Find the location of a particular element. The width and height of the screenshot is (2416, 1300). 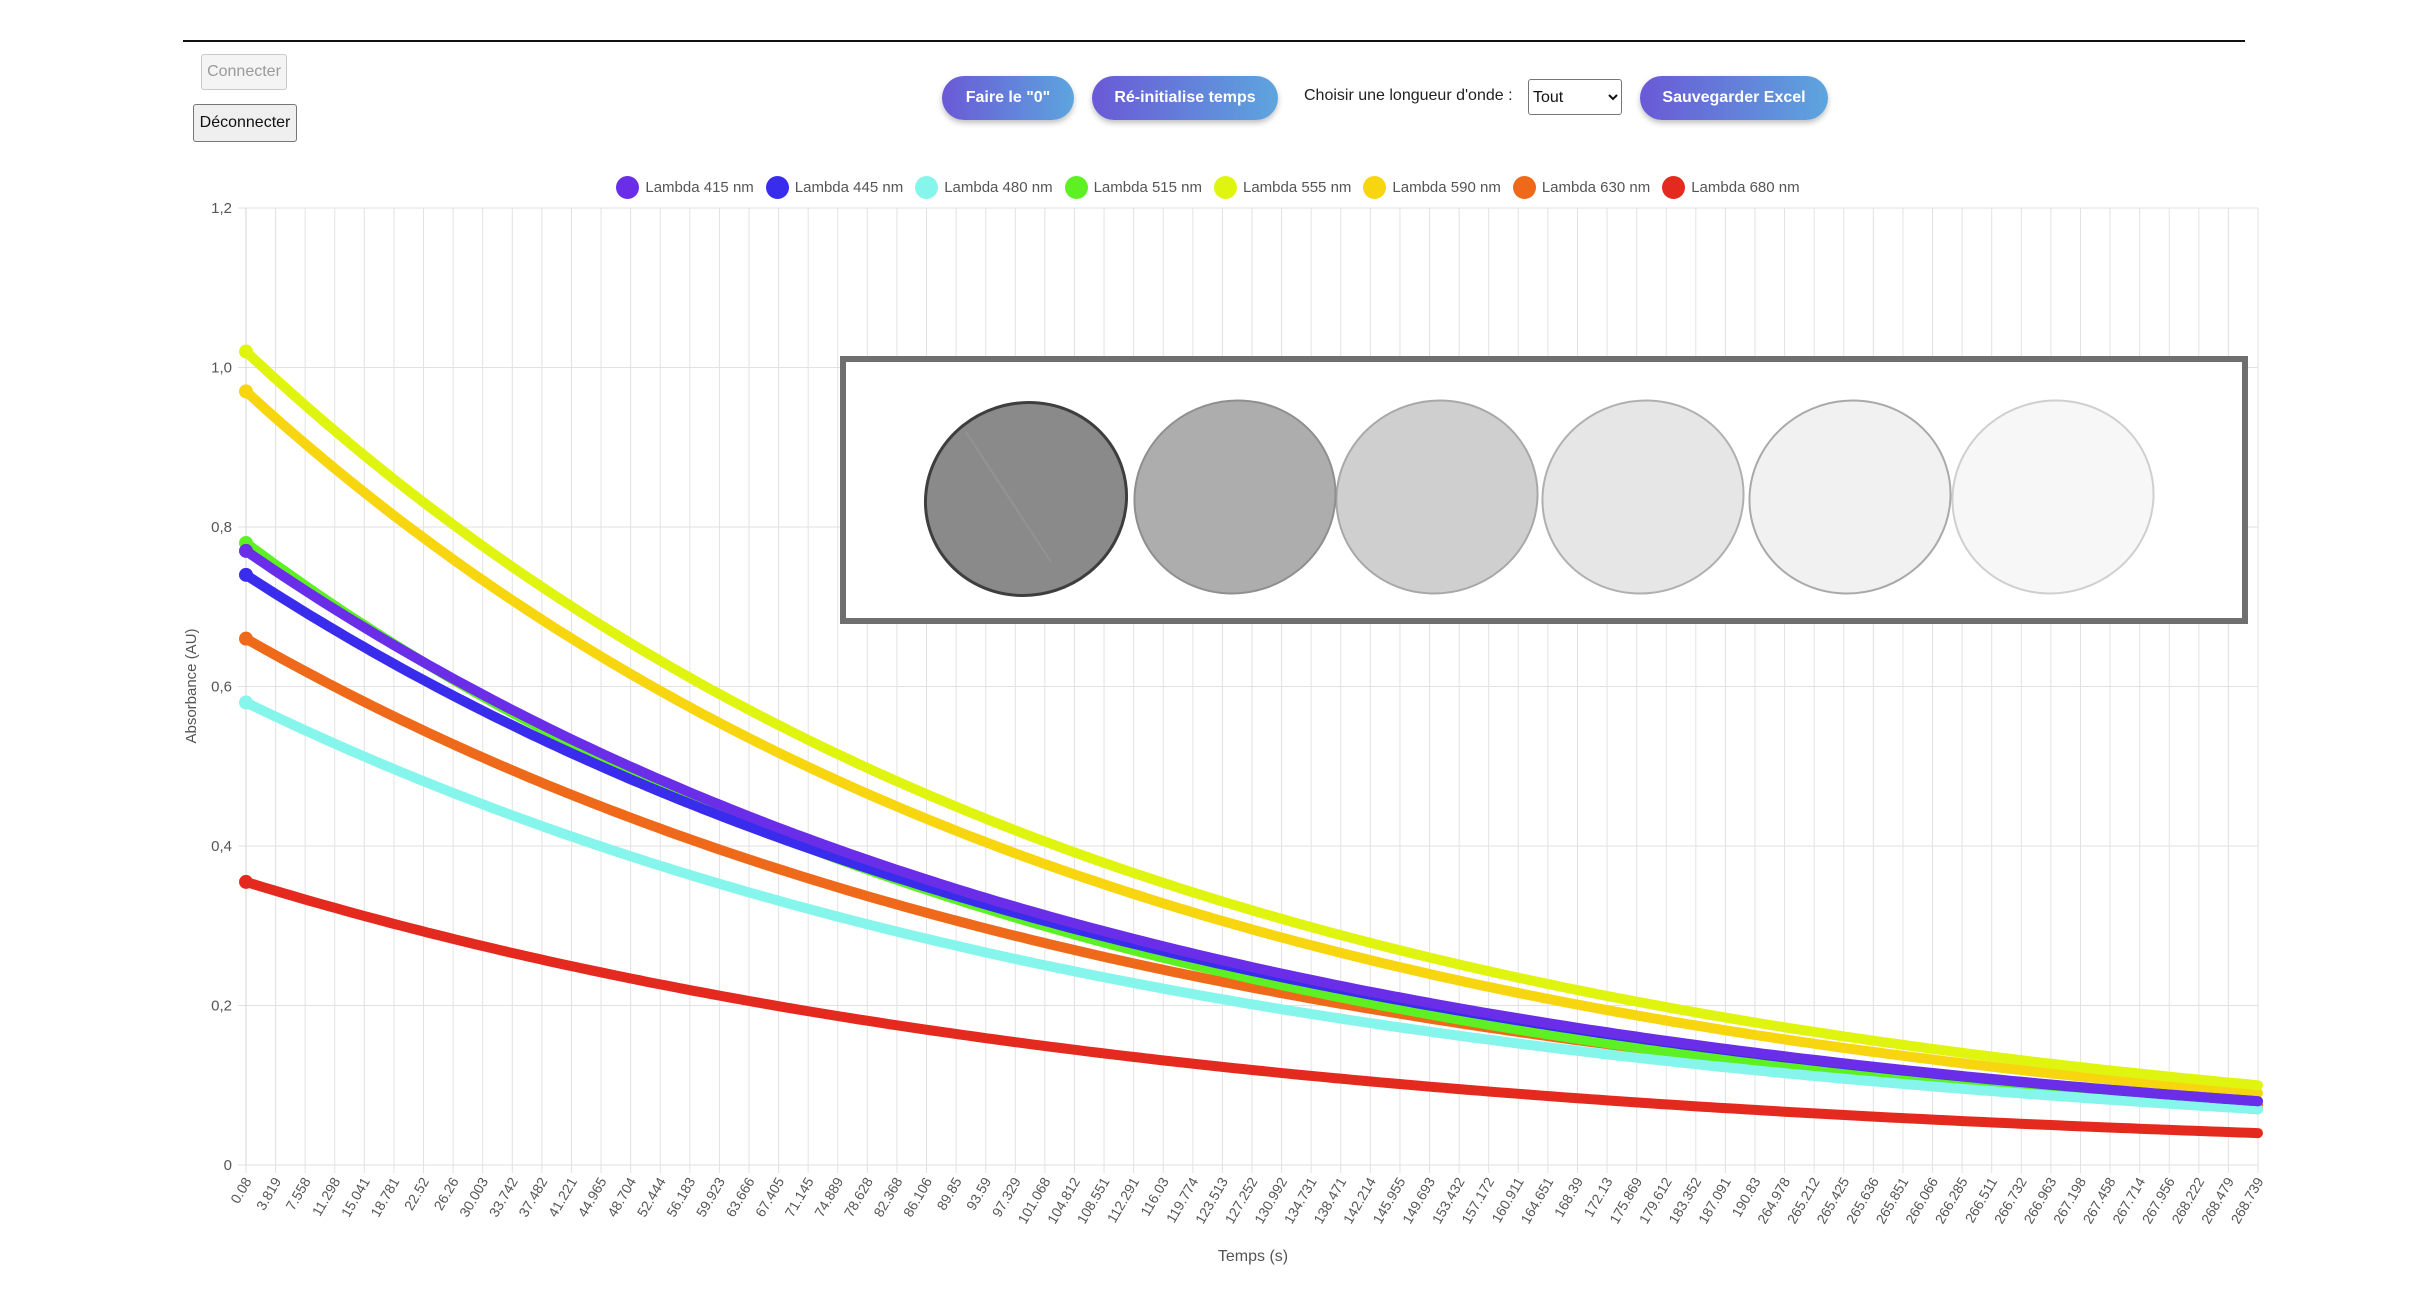

top-divider is located at coordinates (1214, 41).